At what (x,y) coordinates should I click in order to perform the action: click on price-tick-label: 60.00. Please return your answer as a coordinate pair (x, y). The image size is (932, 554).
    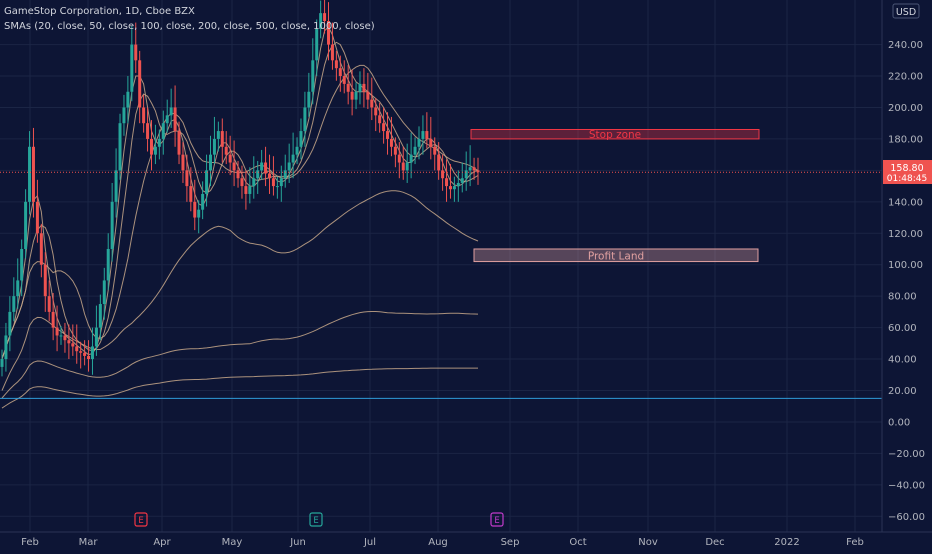
    Looking at the image, I should click on (902, 328).